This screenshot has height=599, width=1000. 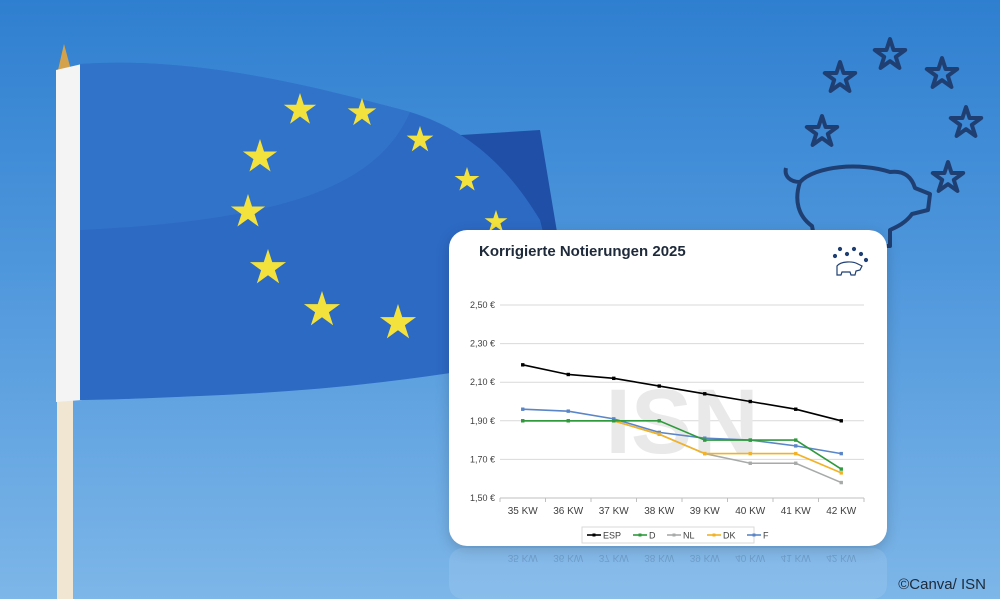 I want to click on reflection-x-label: 42 KW, so click(x=841, y=557).